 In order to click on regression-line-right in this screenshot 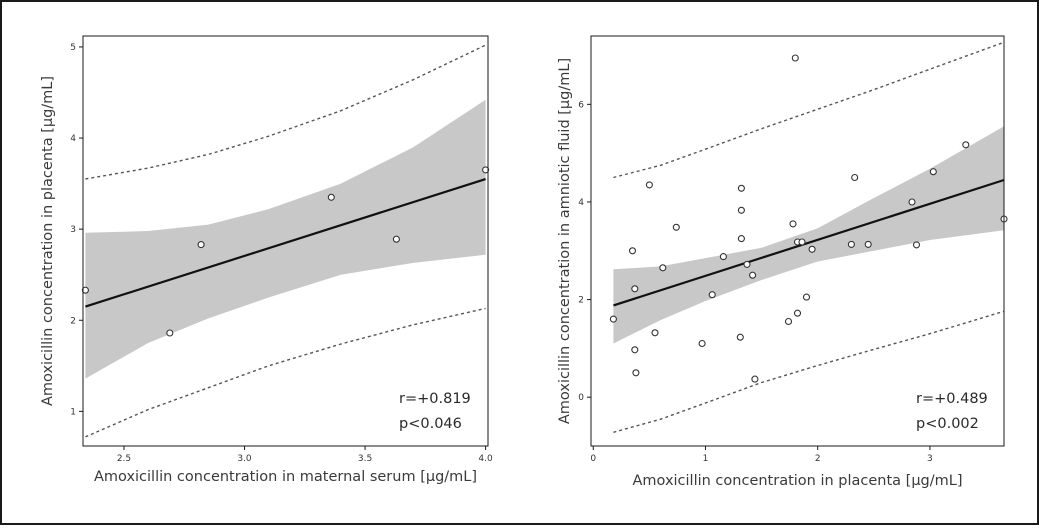, I will do `click(809, 242)`.